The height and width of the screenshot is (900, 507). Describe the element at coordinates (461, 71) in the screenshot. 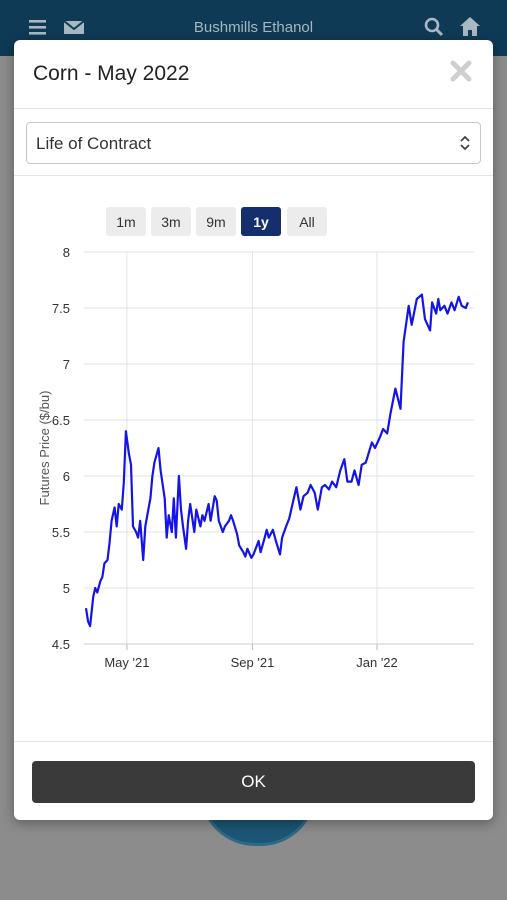

I see `close-icon` at that location.